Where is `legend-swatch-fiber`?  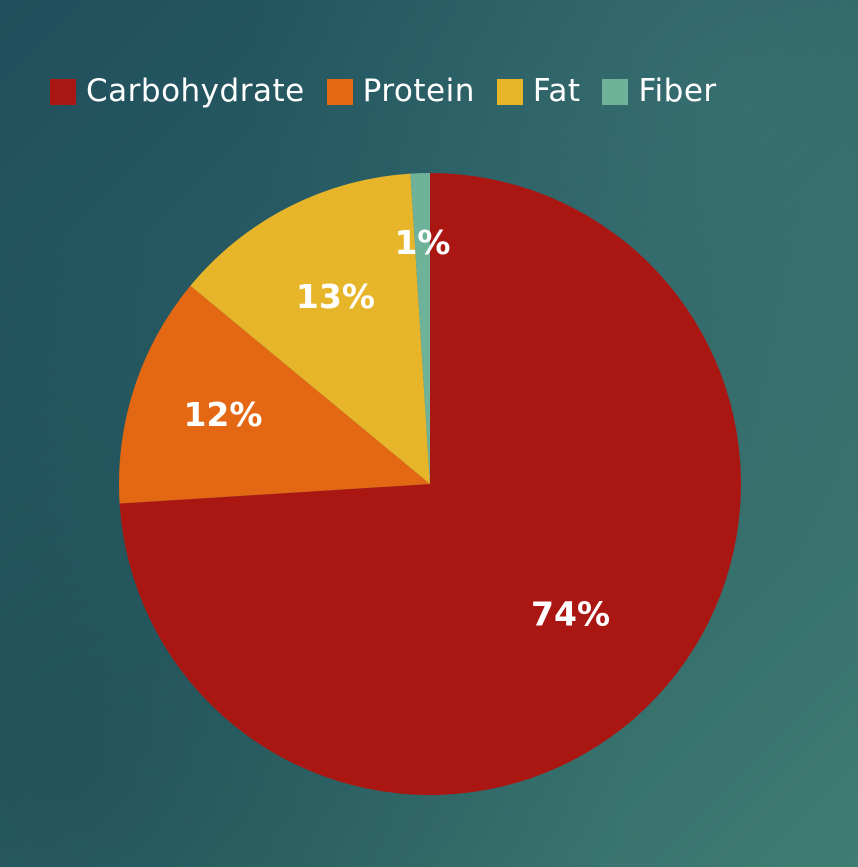 legend-swatch-fiber is located at coordinates (615, 91).